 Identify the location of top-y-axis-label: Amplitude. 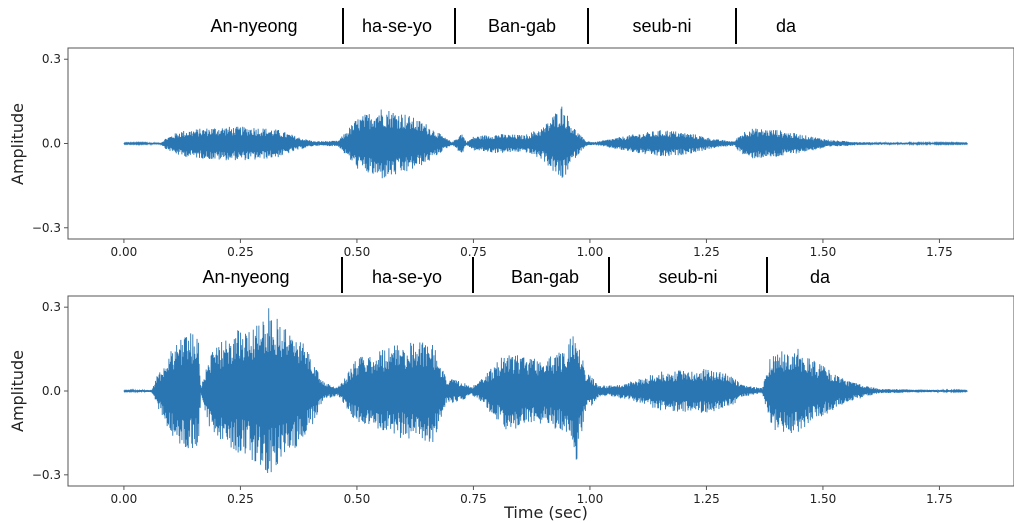
(17, 144).